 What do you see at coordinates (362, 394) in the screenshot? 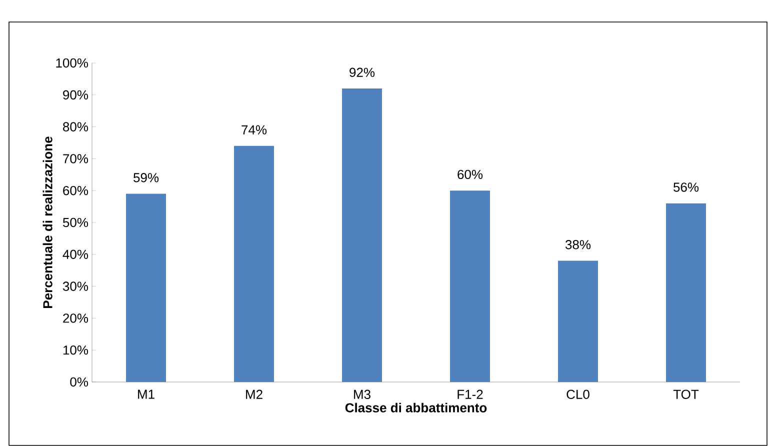
I see `x-tick-label: M3` at bounding box center [362, 394].